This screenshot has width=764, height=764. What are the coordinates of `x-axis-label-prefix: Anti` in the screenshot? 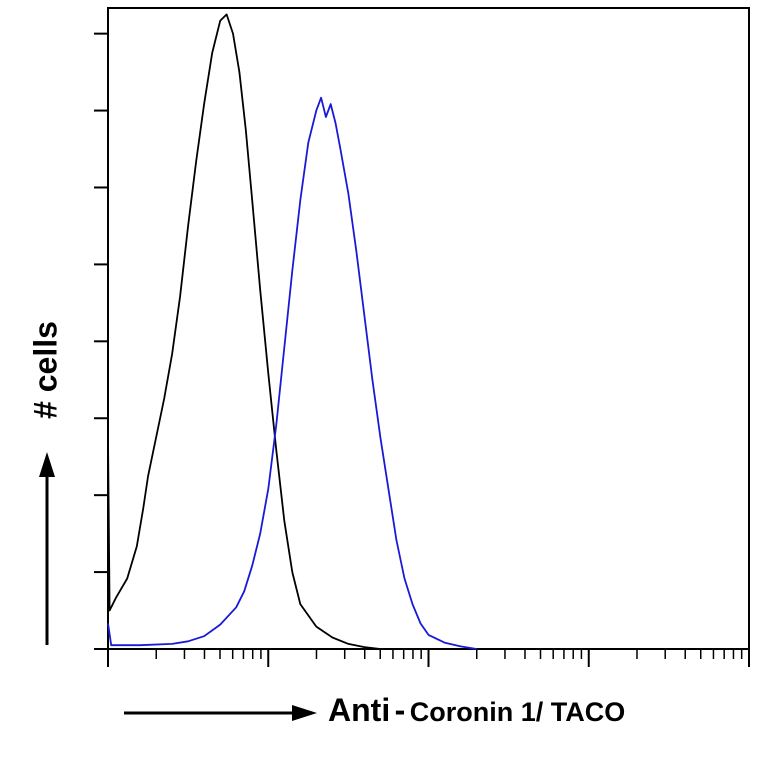 It's located at (359, 710).